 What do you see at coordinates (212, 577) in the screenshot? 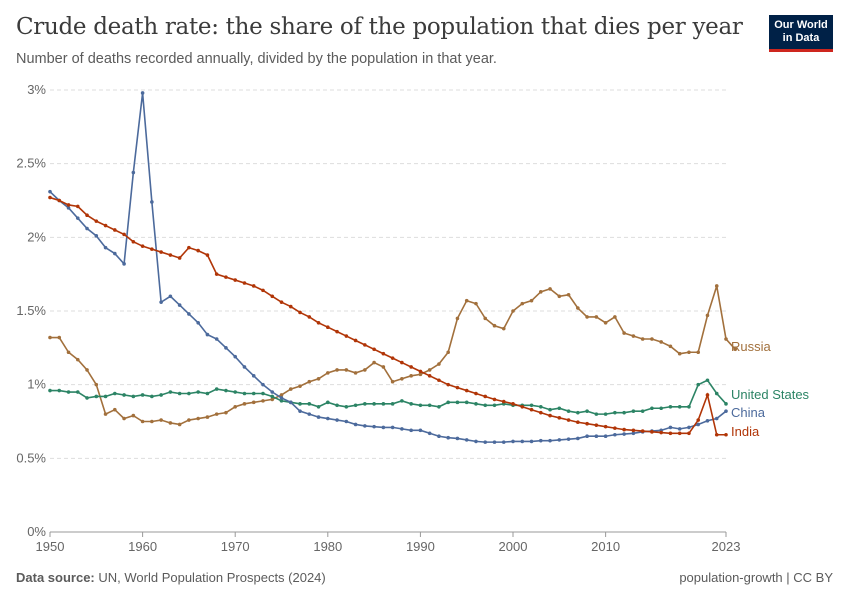
I see `source-text: UN, World Population Prospects (2024)` at bounding box center [212, 577].